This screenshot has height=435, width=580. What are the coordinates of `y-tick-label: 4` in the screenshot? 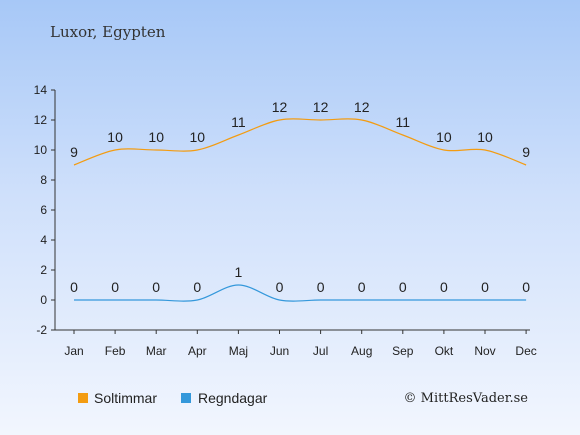 It's located at (43, 240).